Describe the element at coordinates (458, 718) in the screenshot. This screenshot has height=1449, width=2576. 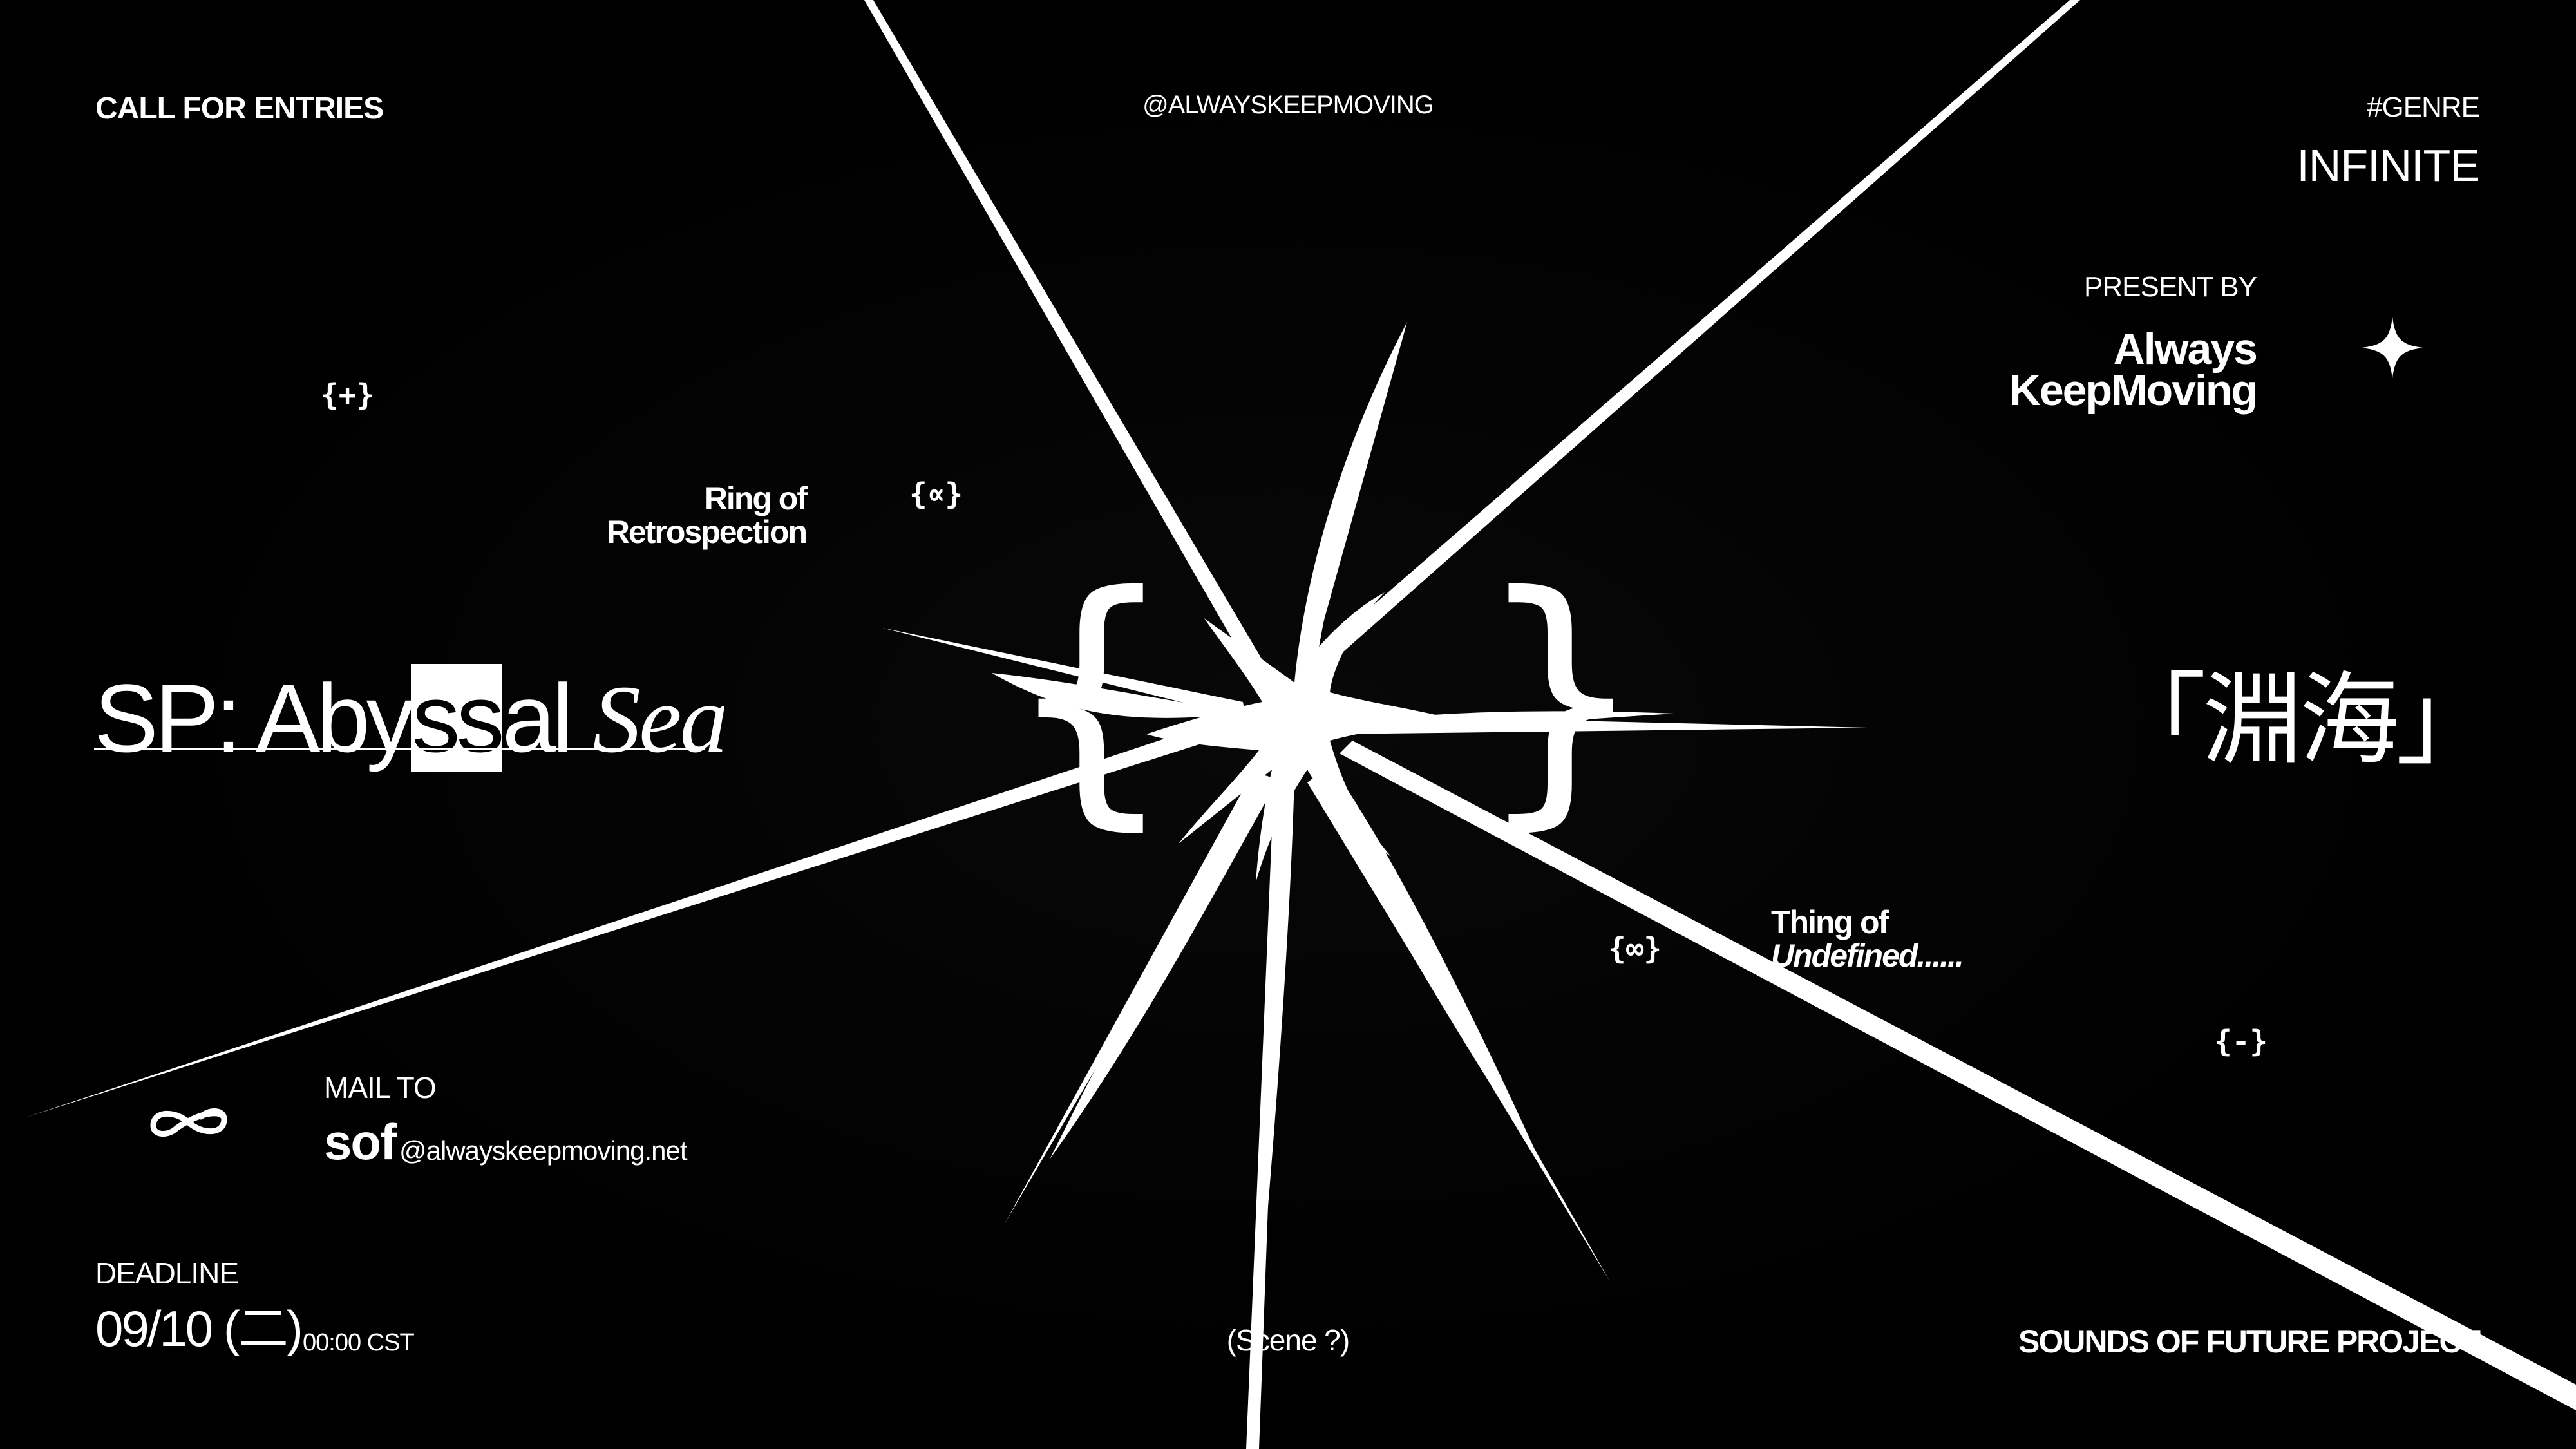
I see `title-highlight: ss` at that location.